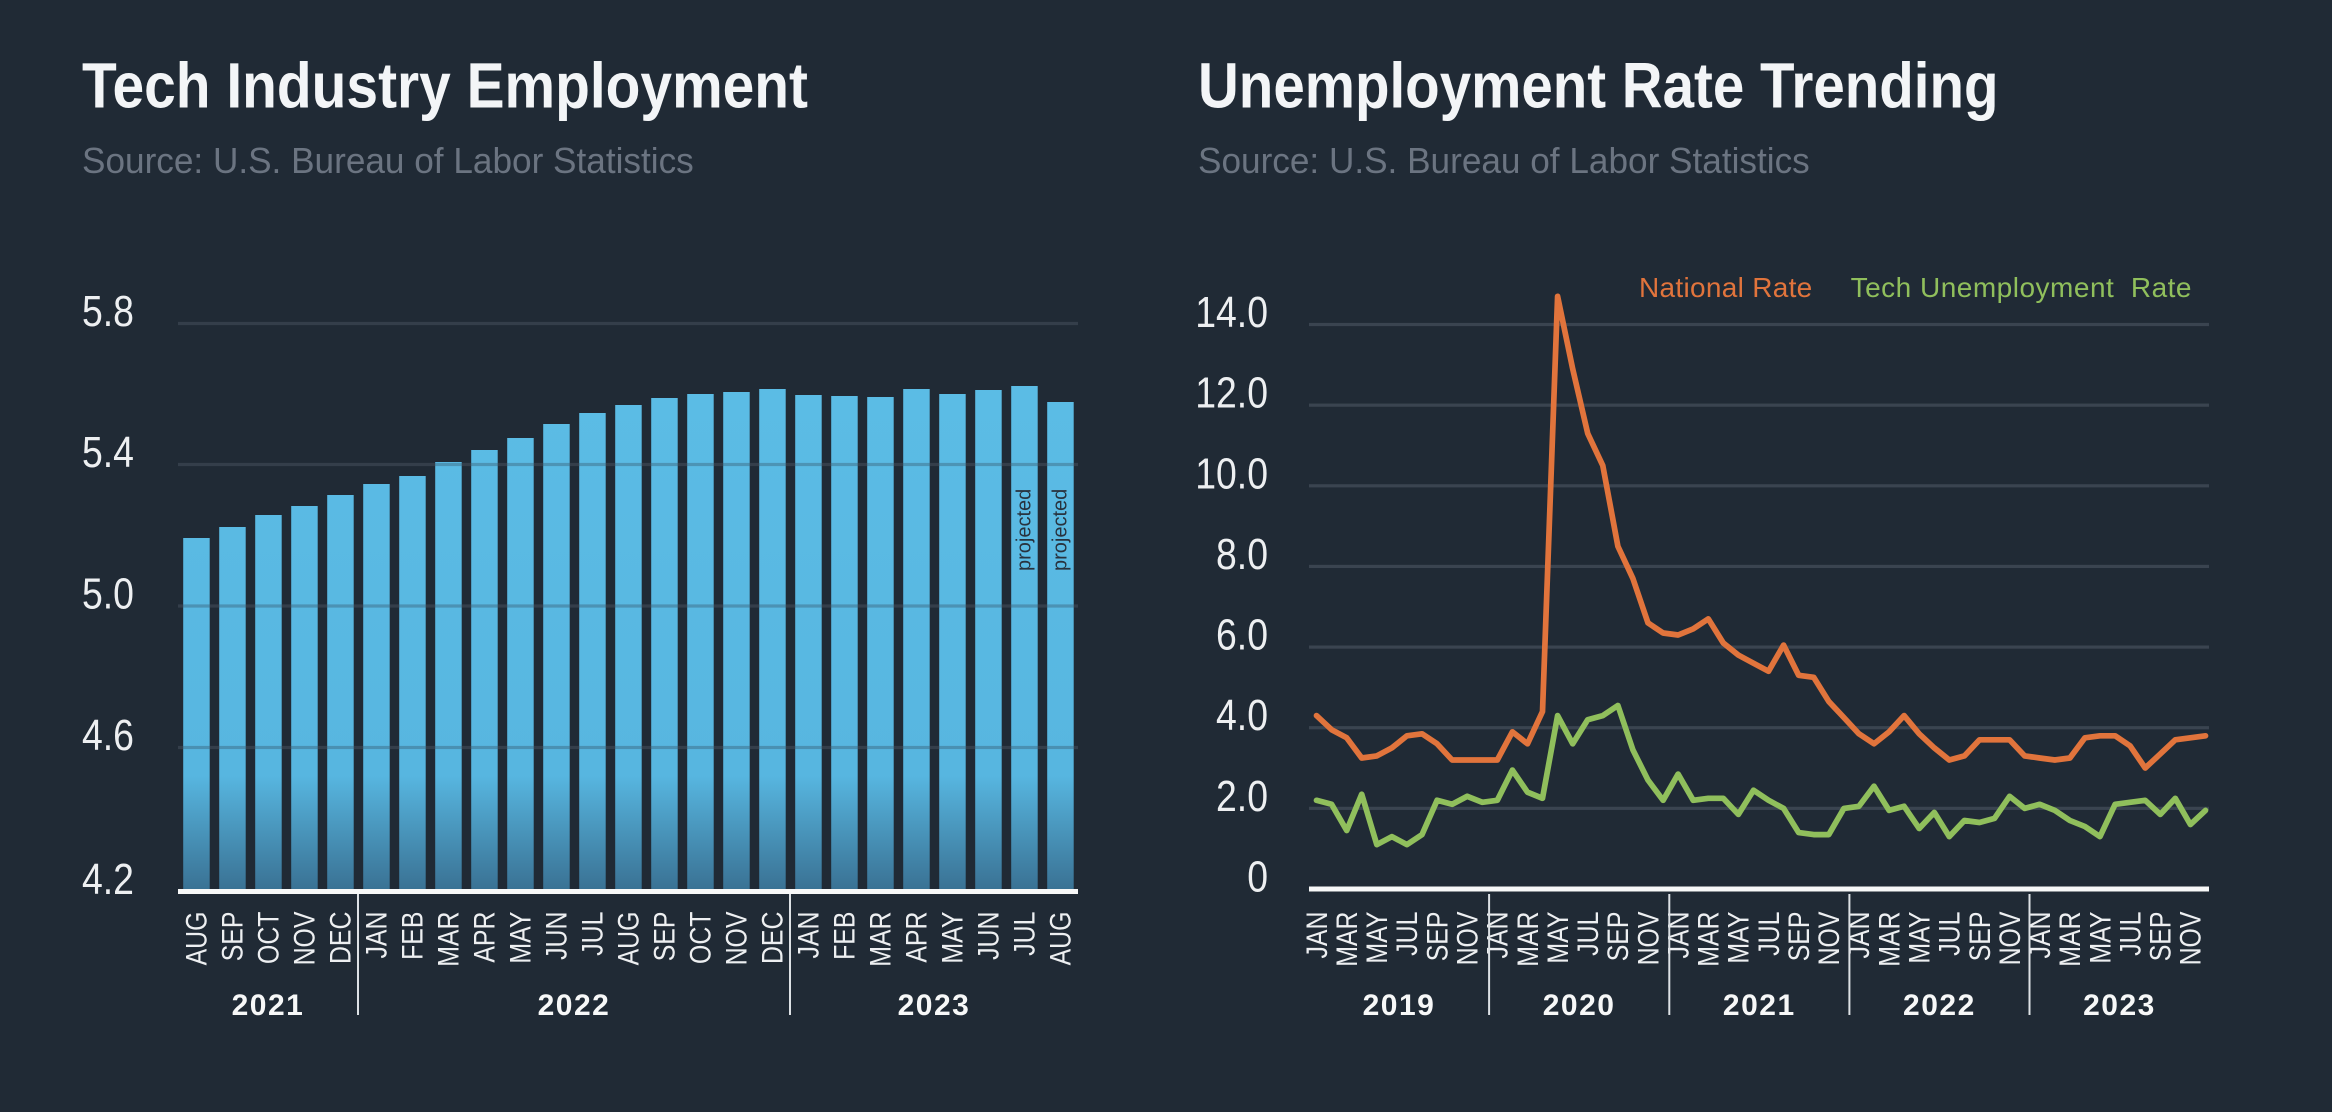  Describe the element at coordinates (2021, 287) in the screenshot. I see `svg-text: Tech Unemployment Rate` at that location.